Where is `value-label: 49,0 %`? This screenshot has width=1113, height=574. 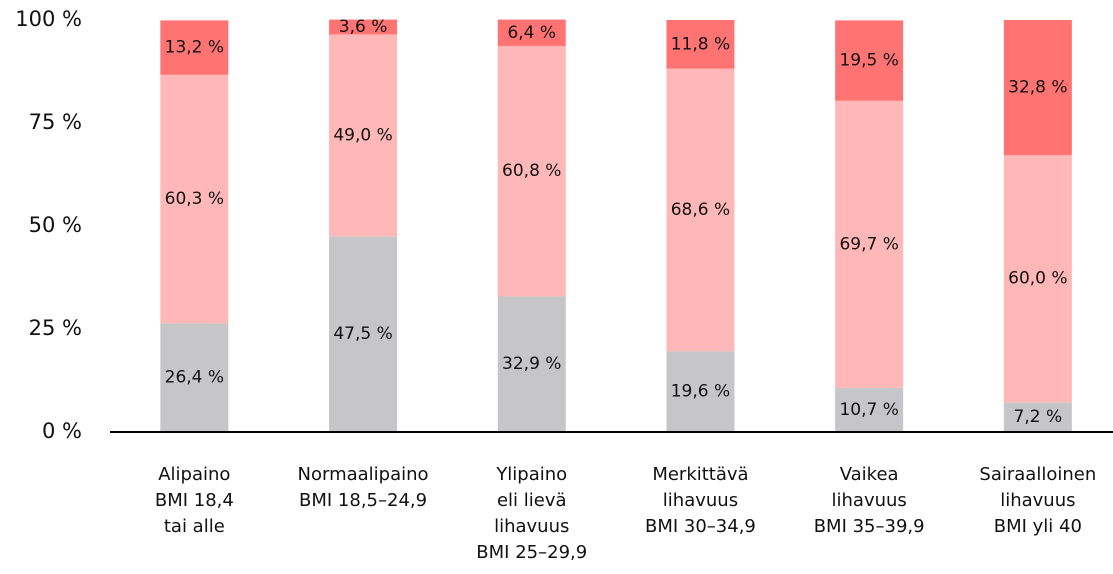 value-label: 49,0 % is located at coordinates (362, 135).